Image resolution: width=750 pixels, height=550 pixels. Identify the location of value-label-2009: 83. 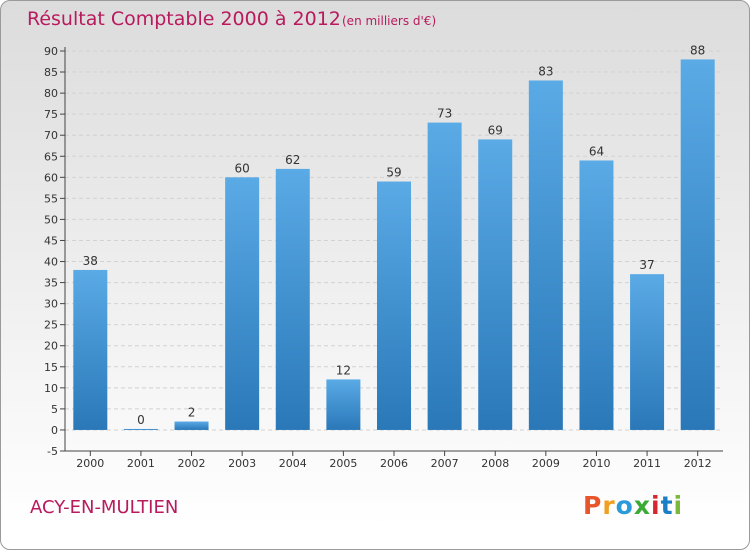
(545, 71).